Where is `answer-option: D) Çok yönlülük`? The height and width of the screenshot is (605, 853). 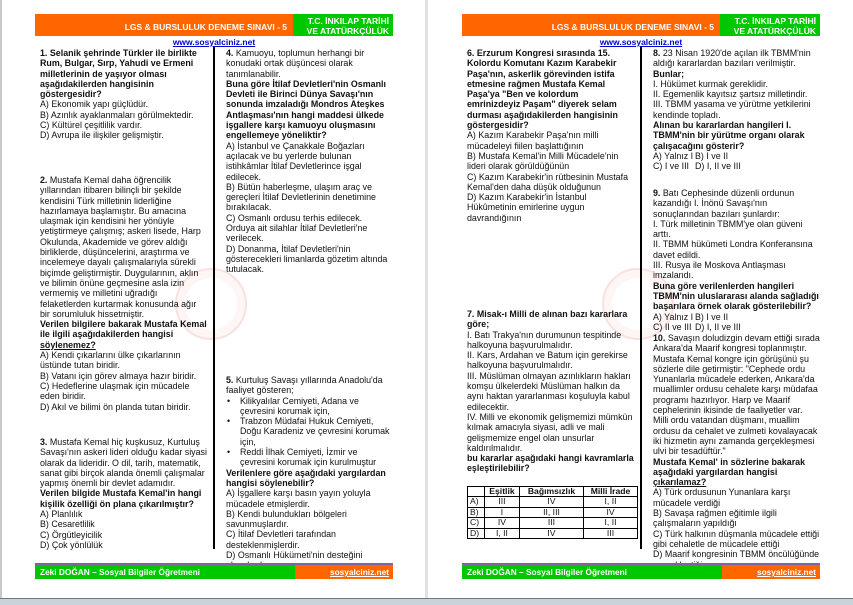 answer-option: D) Çok yönlülük is located at coordinates (71, 544).